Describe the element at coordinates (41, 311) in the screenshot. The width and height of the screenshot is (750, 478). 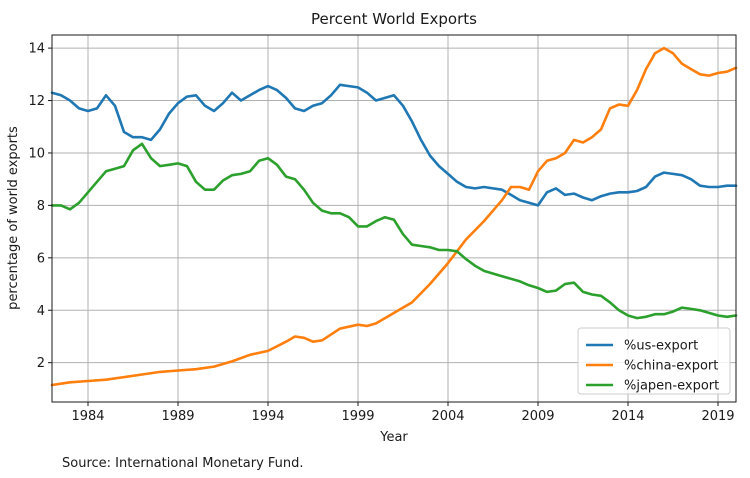
I see `y-tick-label: 4` at that location.